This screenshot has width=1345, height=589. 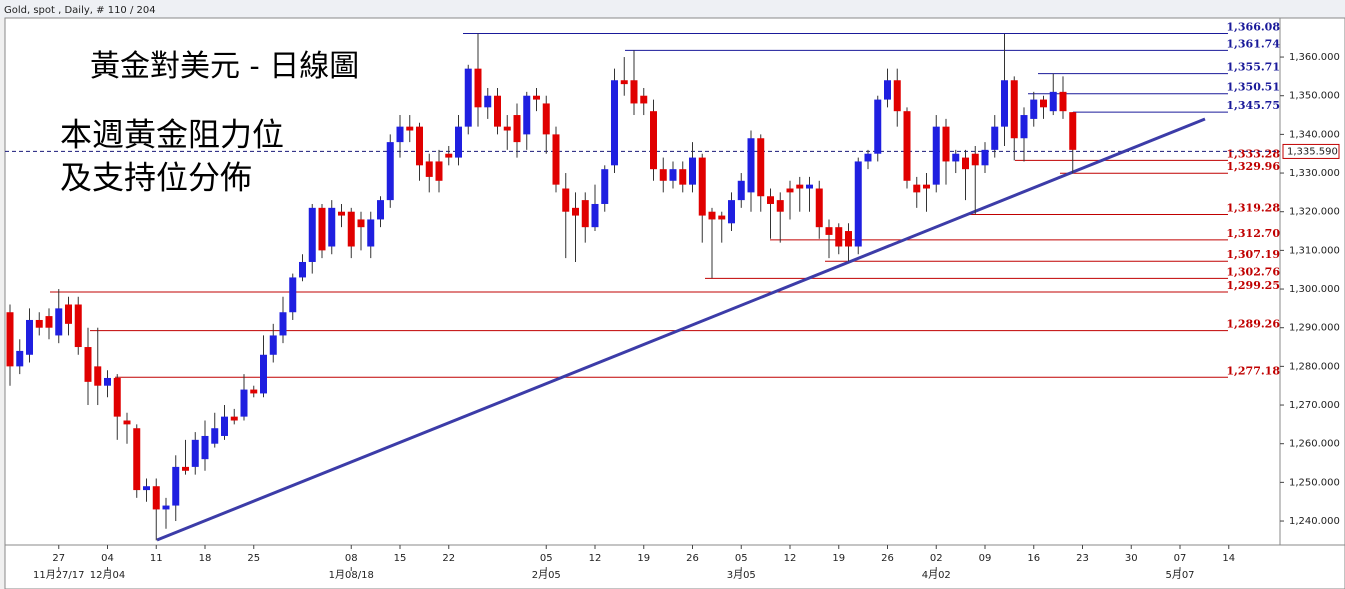 What do you see at coordinates (156, 178) in the screenshot?
I see `annotation: 及支持位分佈` at bounding box center [156, 178].